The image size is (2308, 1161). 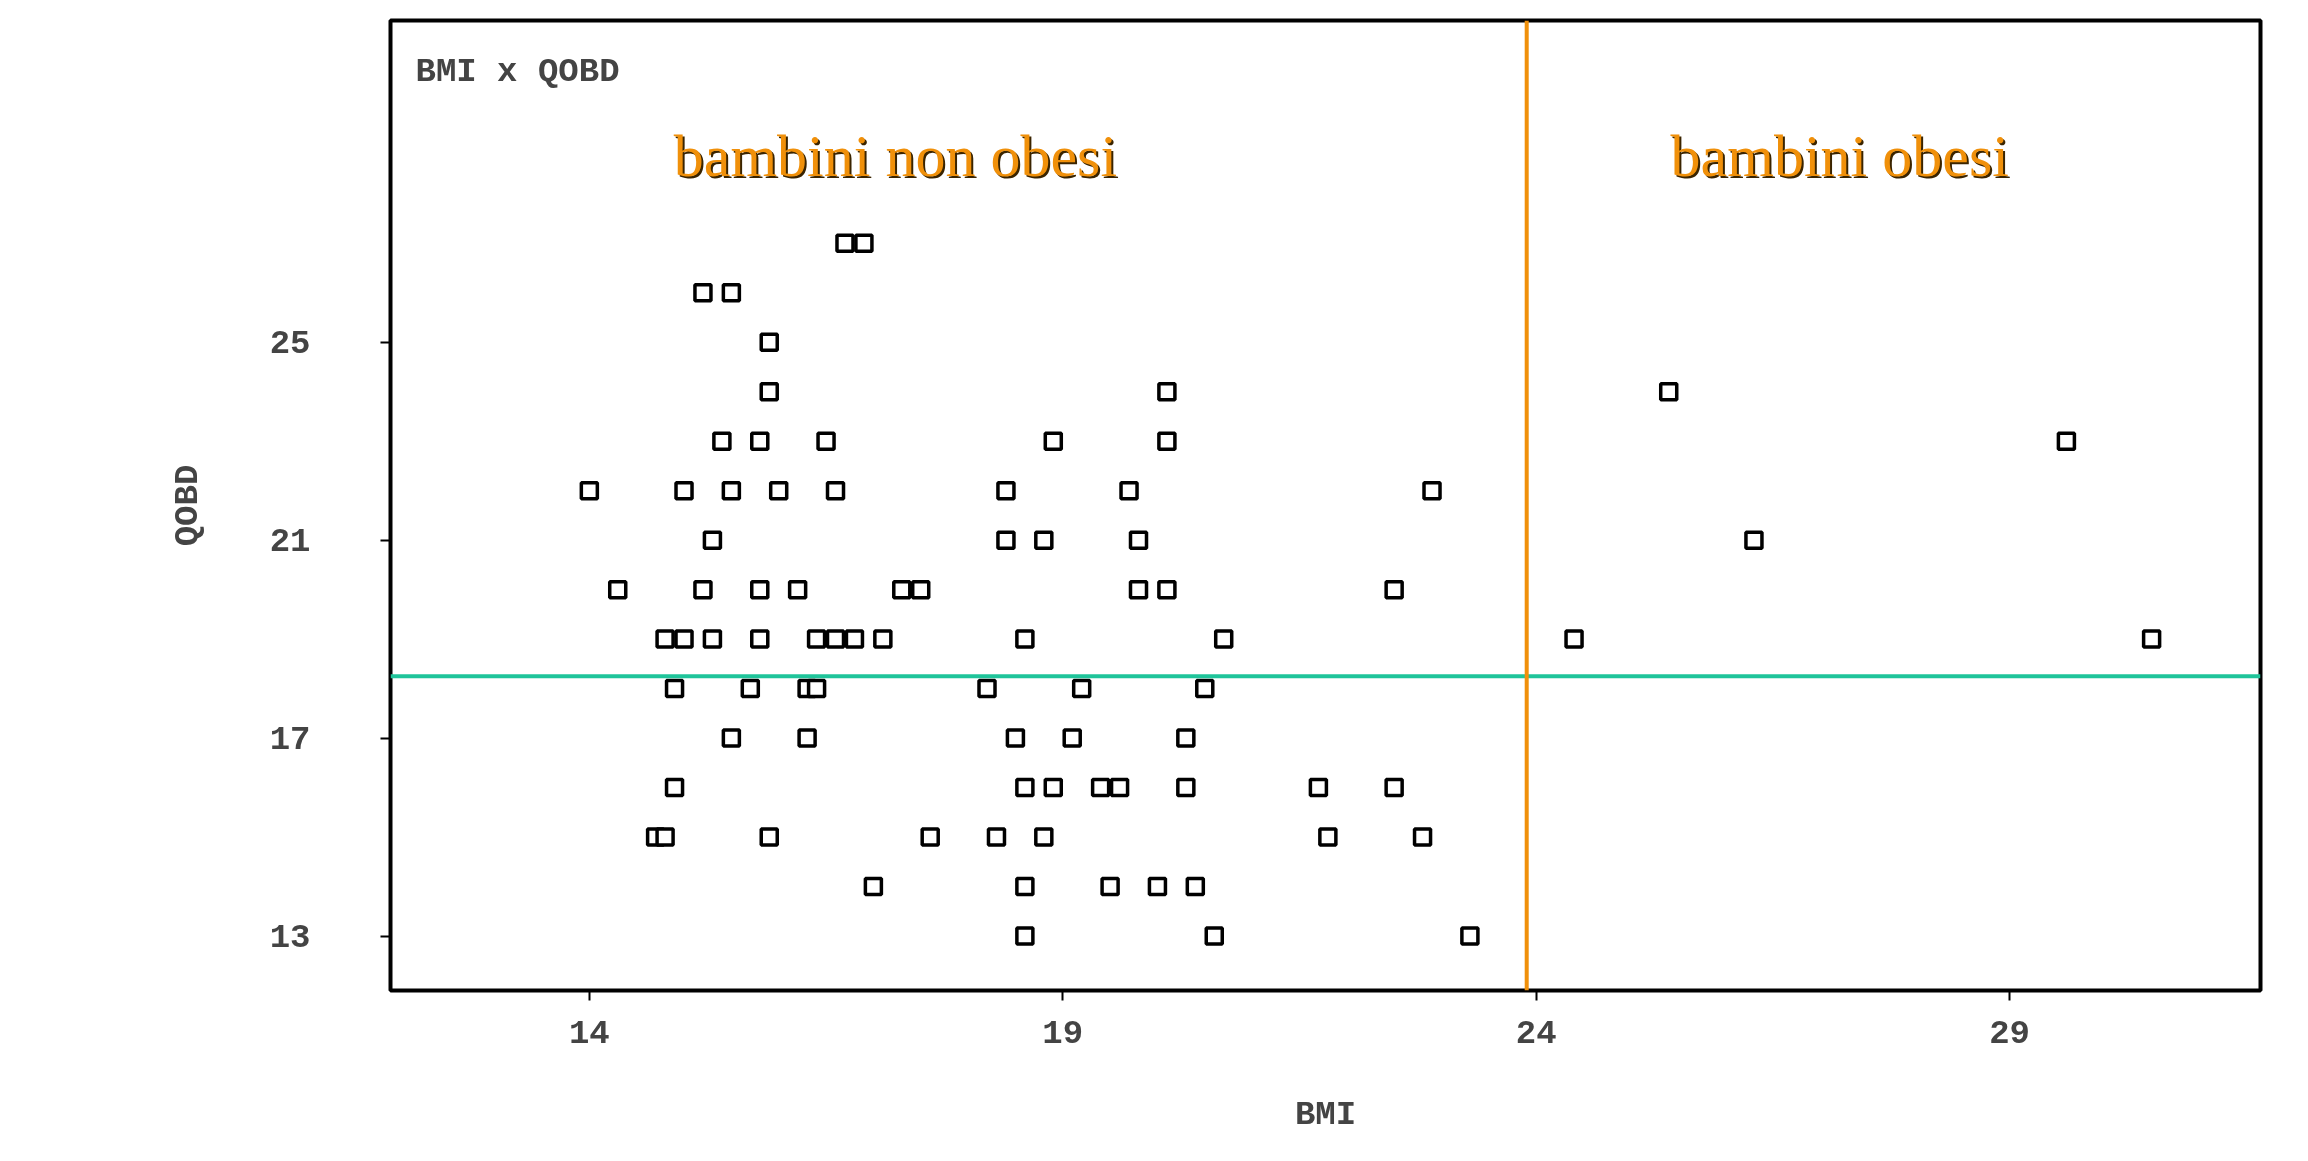 What do you see at coordinates (290, 938) in the screenshot?
I see `y-tick-label: 13` at bounding box center [290, 938].